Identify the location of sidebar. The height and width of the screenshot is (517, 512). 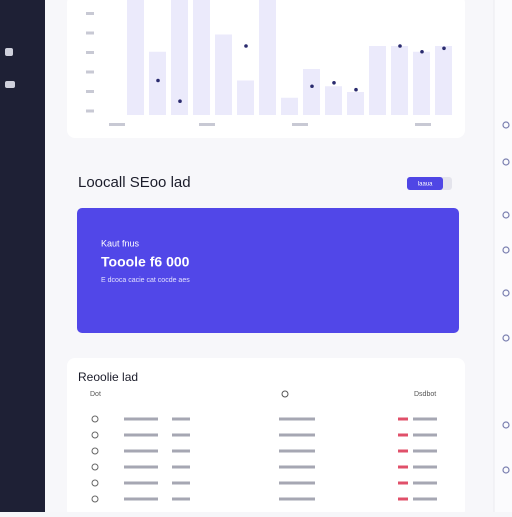
(22, 256).